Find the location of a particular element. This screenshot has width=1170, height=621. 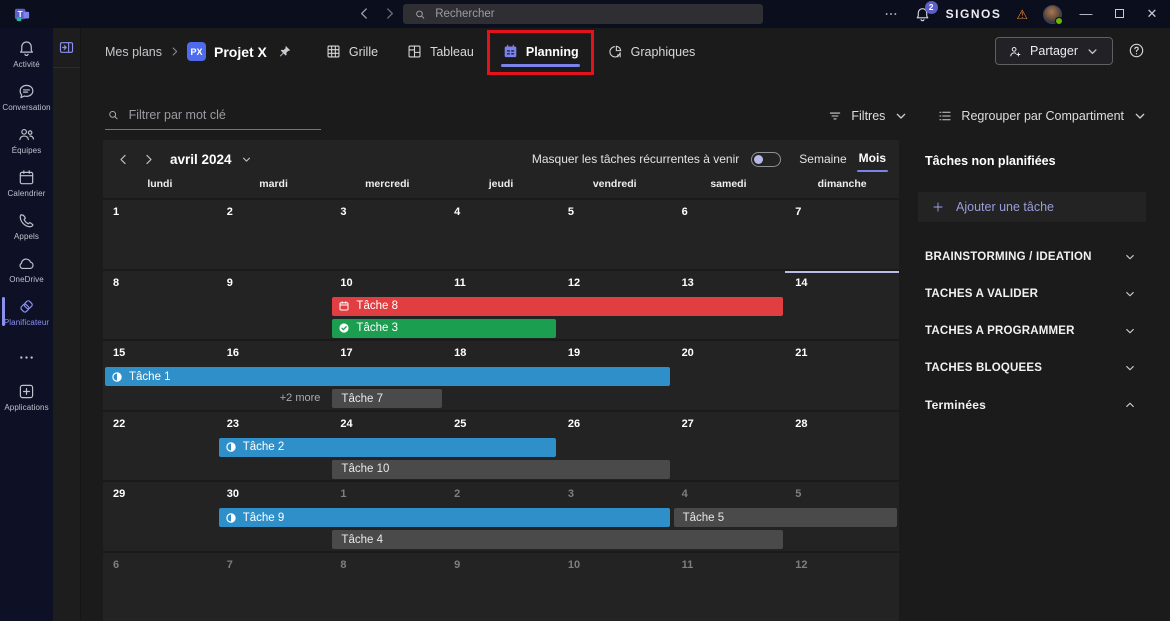

window-close-button: ✕ is located at coordinates (1152, 13).